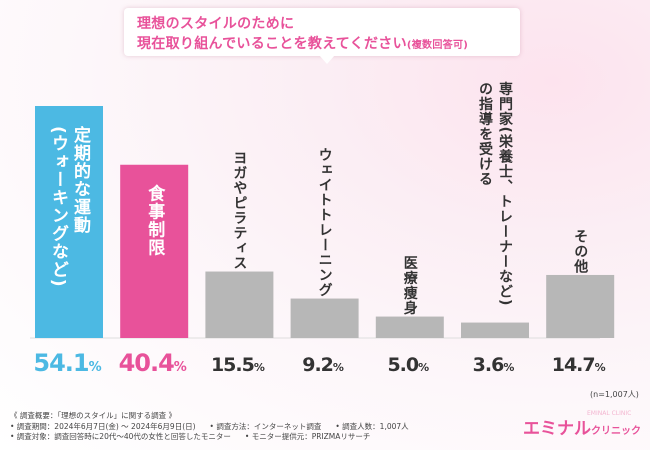  Describe the element at coordinates (120, 436) in the screenshot. I see `footer-target: • 調査対象：調査回答時に20代～40代の女性と回答したモニター` at that location.